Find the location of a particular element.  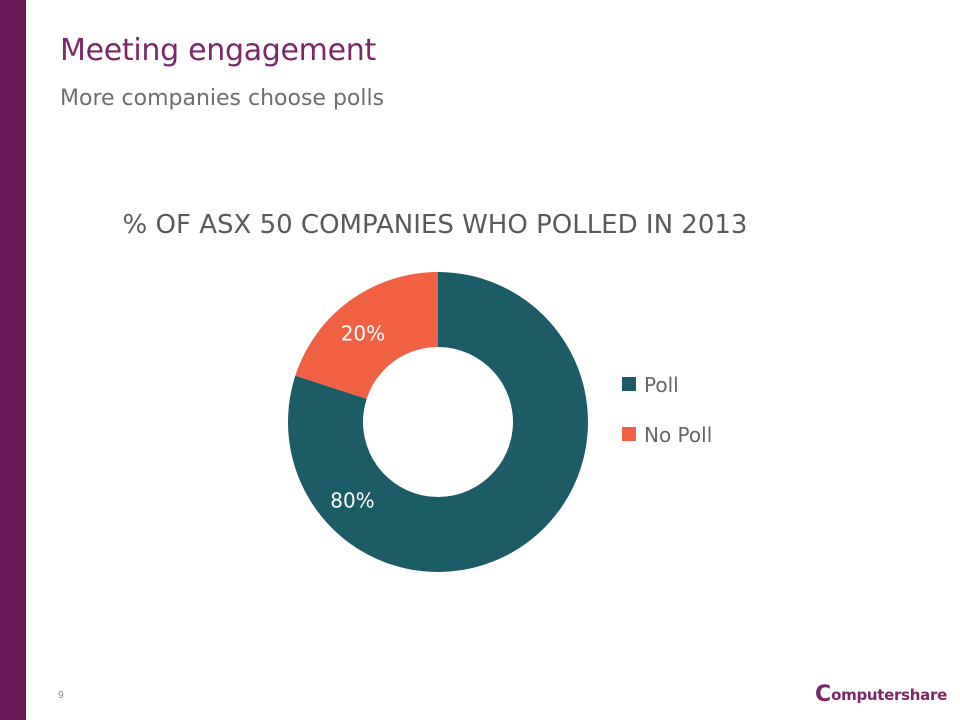

slice-label-poll: 80% is located at coordinates (352, 500).